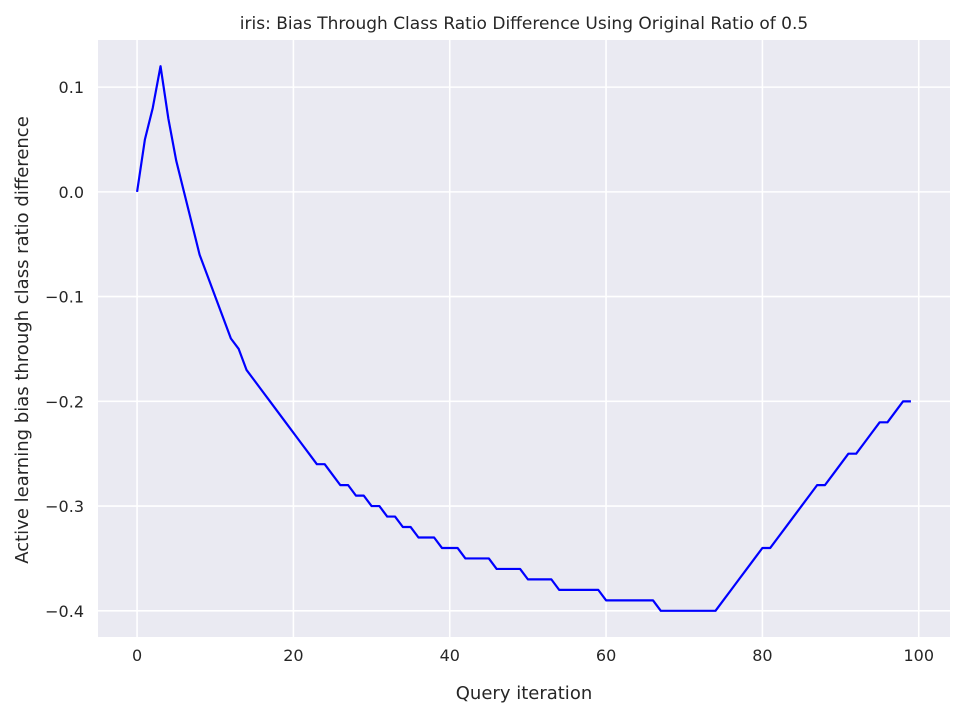  I want to click on y-tick-label: −0.1, so click(64, 297).